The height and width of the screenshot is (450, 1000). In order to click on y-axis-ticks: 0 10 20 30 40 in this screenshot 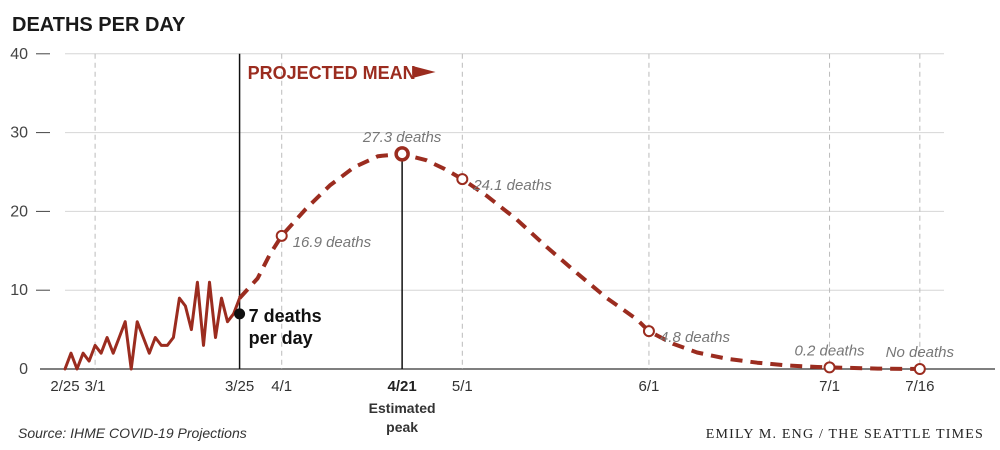, I will do `click(30, 212)`.